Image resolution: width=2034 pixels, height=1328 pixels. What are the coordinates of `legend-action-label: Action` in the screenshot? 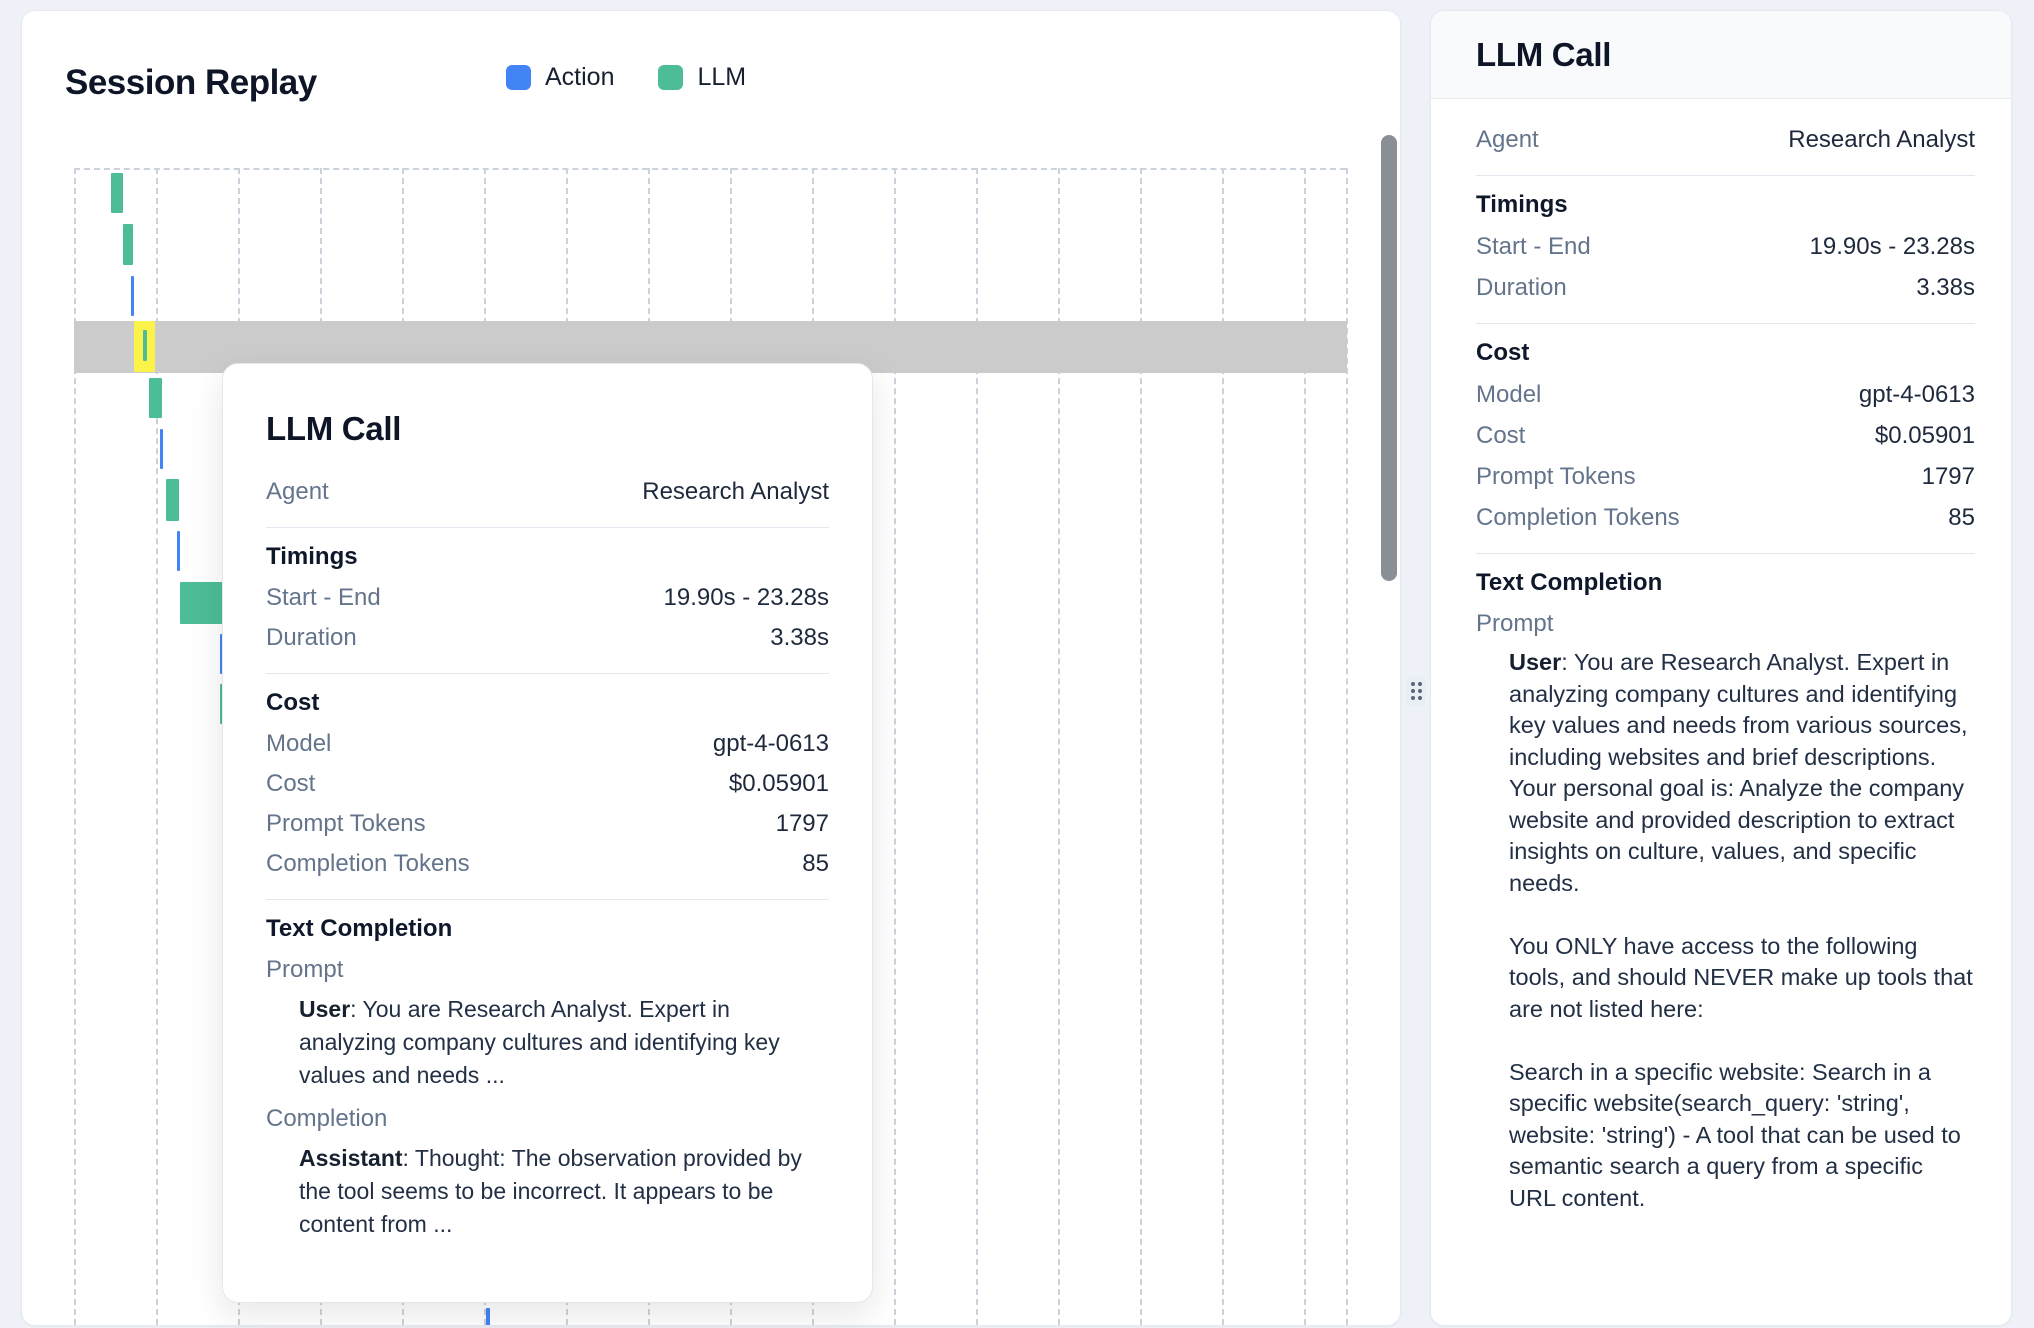 It's located at (580, 77).